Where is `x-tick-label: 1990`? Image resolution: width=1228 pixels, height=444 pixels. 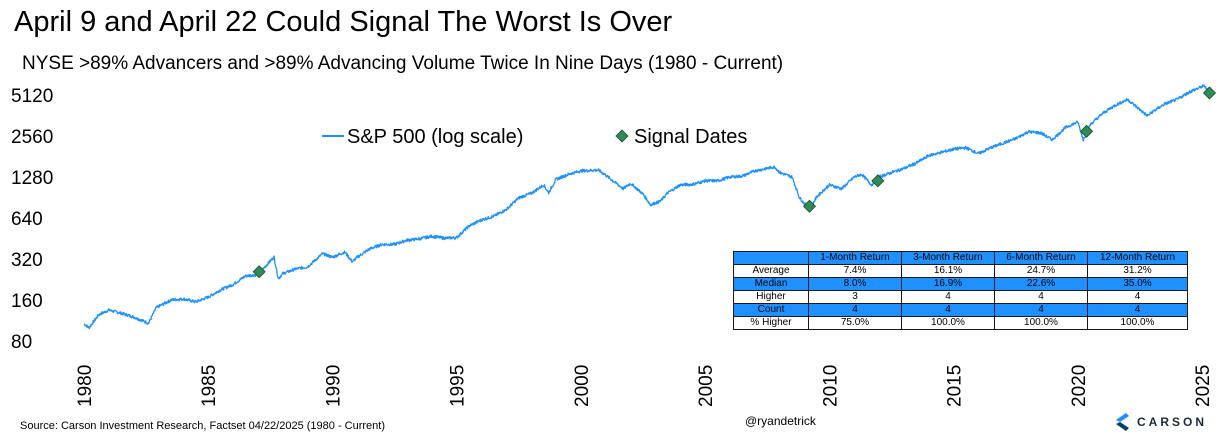 x-tick-label: 1990 is located at coordinates (333, 386).